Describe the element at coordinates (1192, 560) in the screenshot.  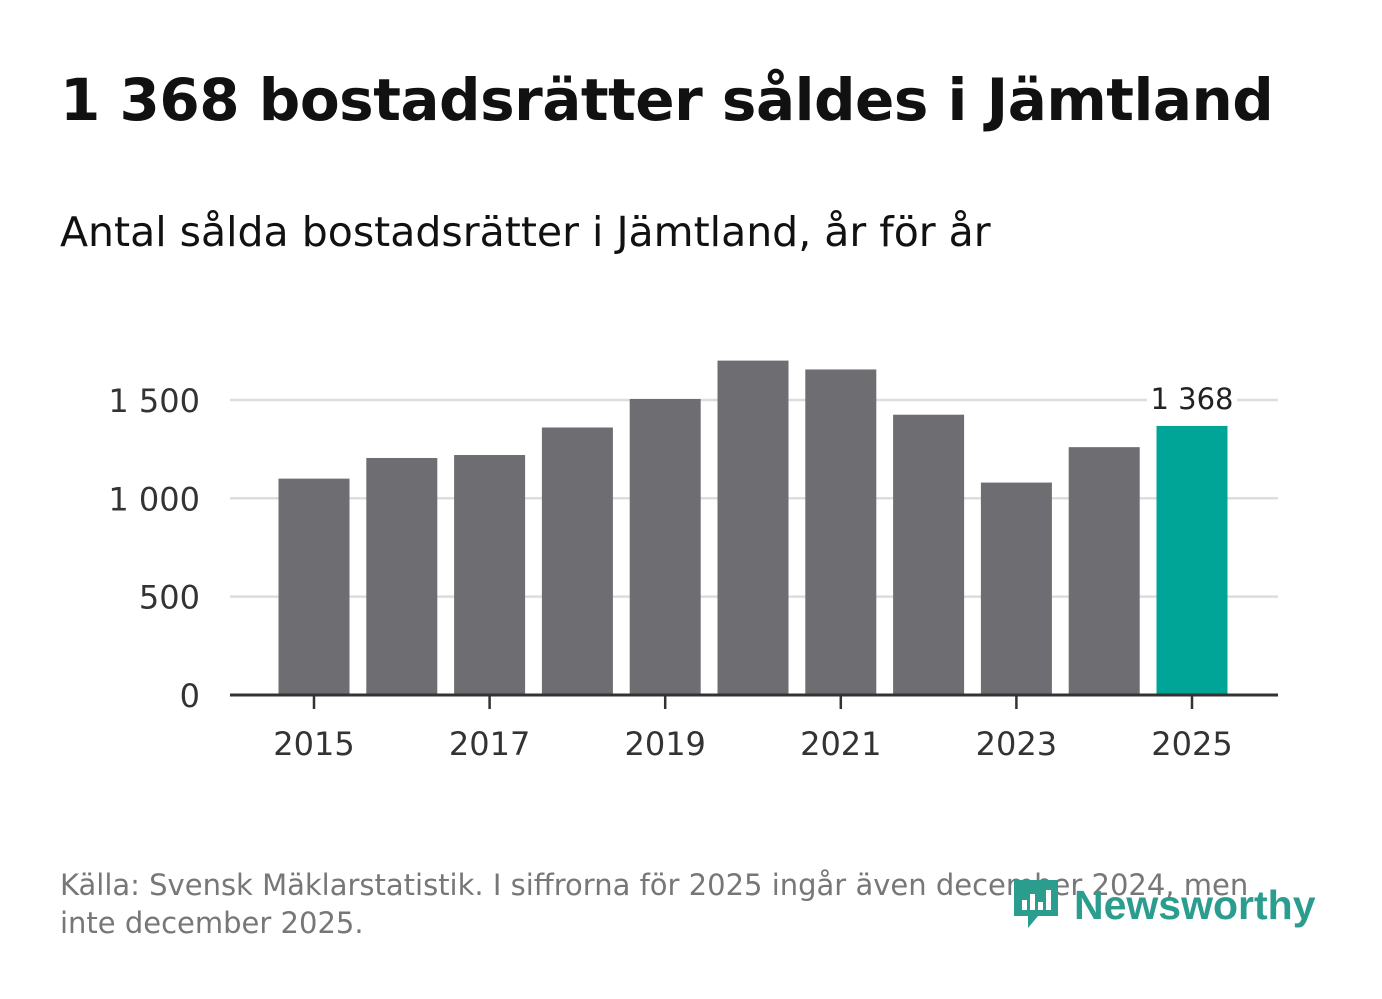
I see `bar-2025` at that location.